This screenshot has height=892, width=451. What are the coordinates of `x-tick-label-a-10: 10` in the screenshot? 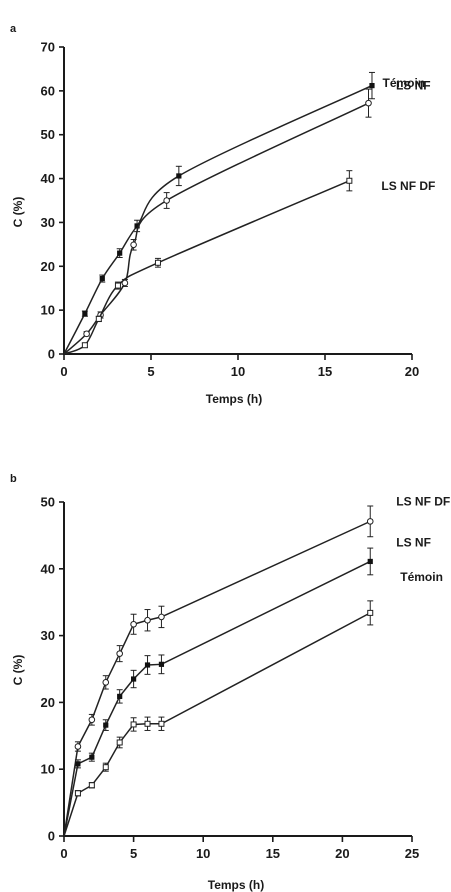 It's located at (238, 371).